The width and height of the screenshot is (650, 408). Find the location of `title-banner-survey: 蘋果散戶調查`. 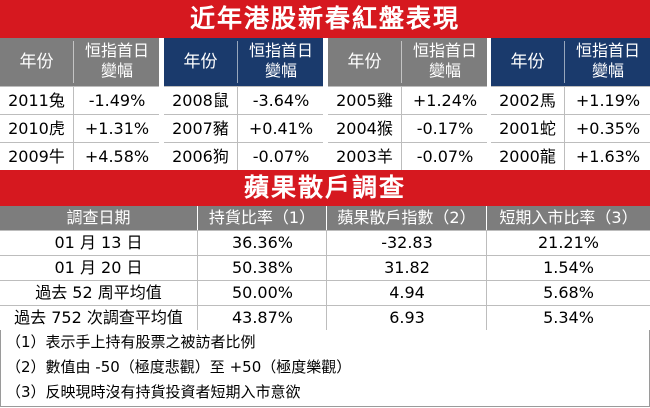

title-banner-survey: 蘋果散戶調查 is located at coordinates (325, 188).